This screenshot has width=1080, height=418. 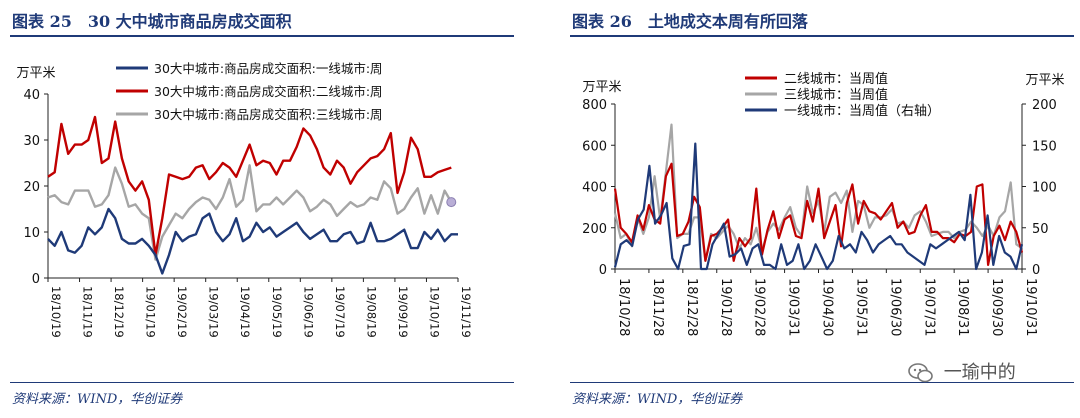 I want to click on y-left-tick-label: 600, so click(x=594, y=146).